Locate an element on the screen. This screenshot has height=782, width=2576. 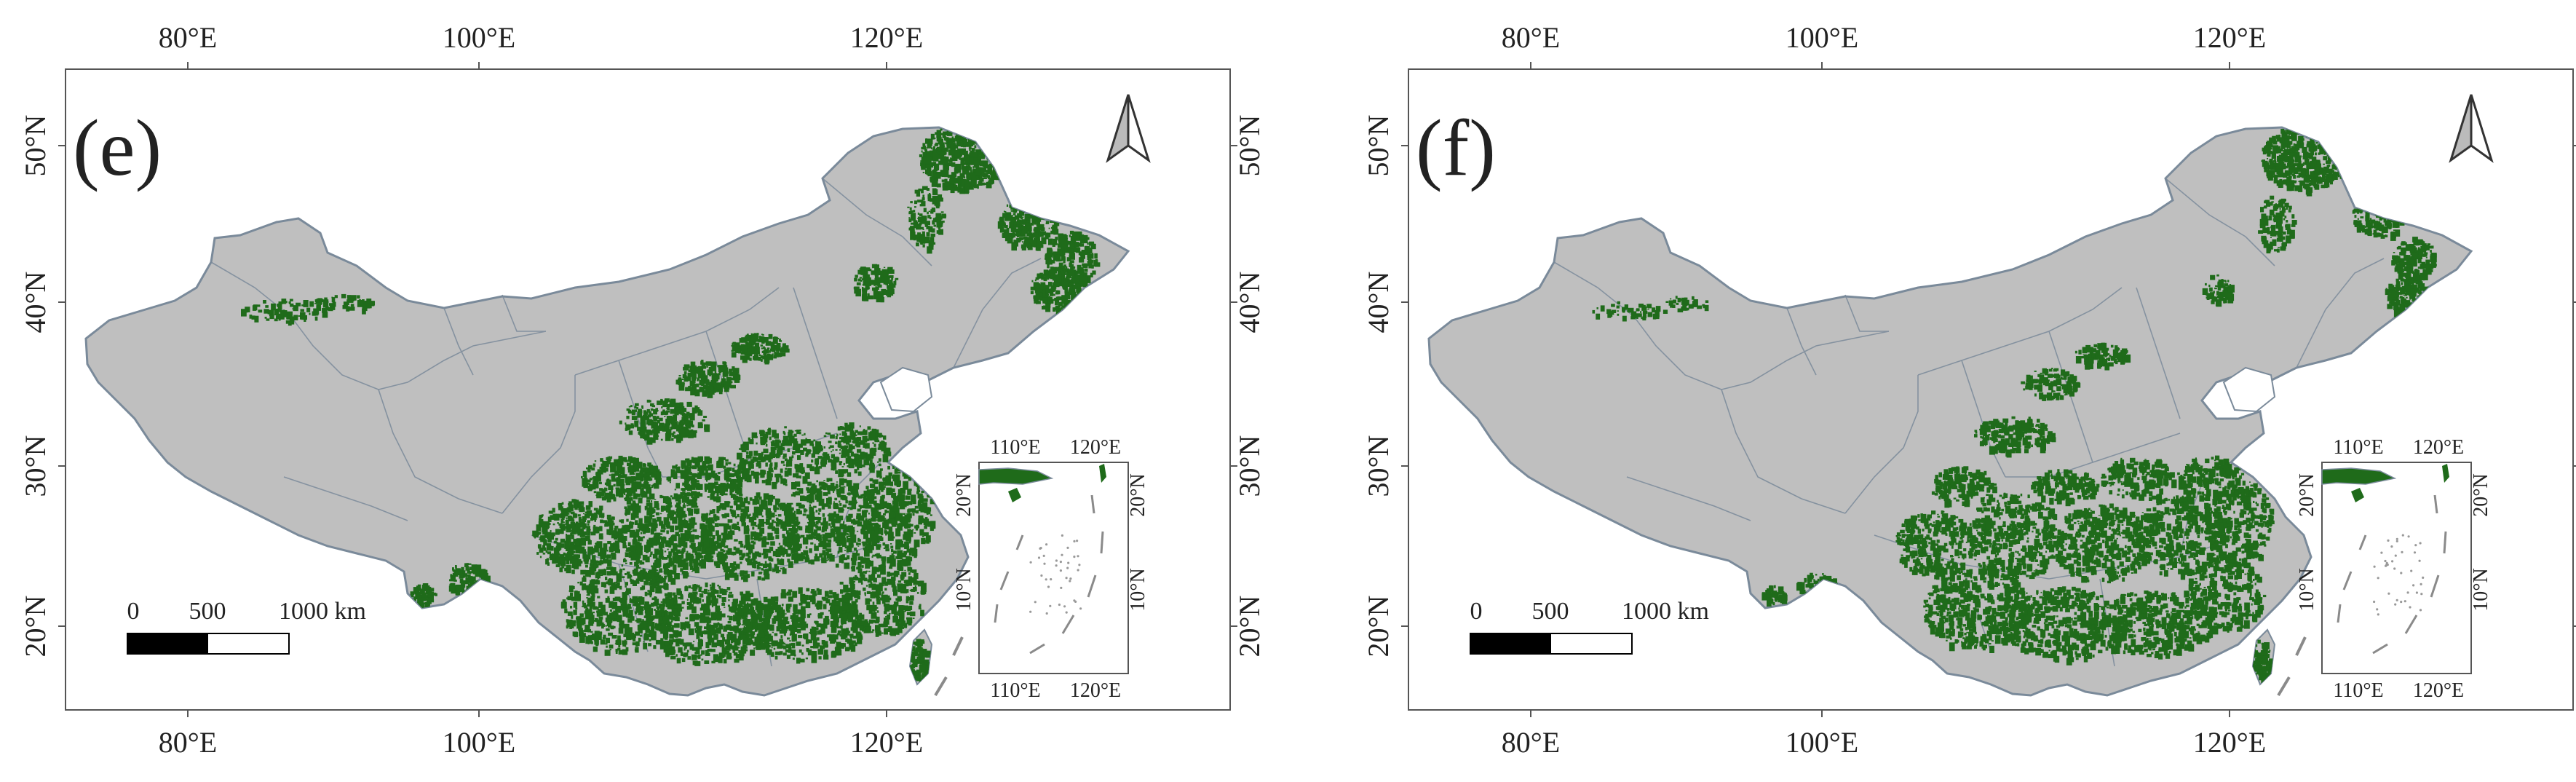
latitude-label-right: 40°N is located at coordinates (1249, 302).